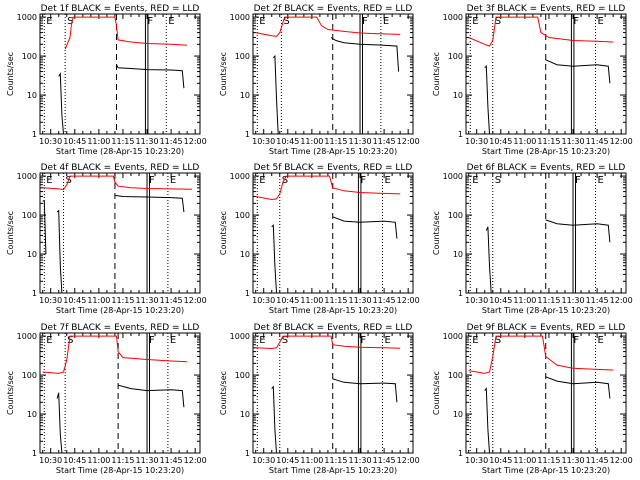 The image size is (640, 480). I want to click on chart-title: Det 3f BLACK = Events, RED = LLD, so click(546, 9).